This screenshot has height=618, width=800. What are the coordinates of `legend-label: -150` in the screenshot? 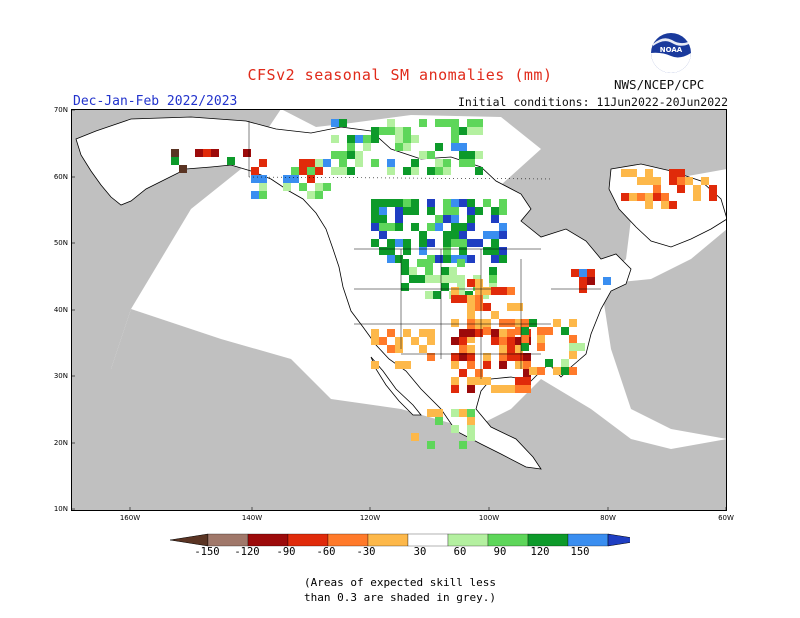 It's located at (207, 552).